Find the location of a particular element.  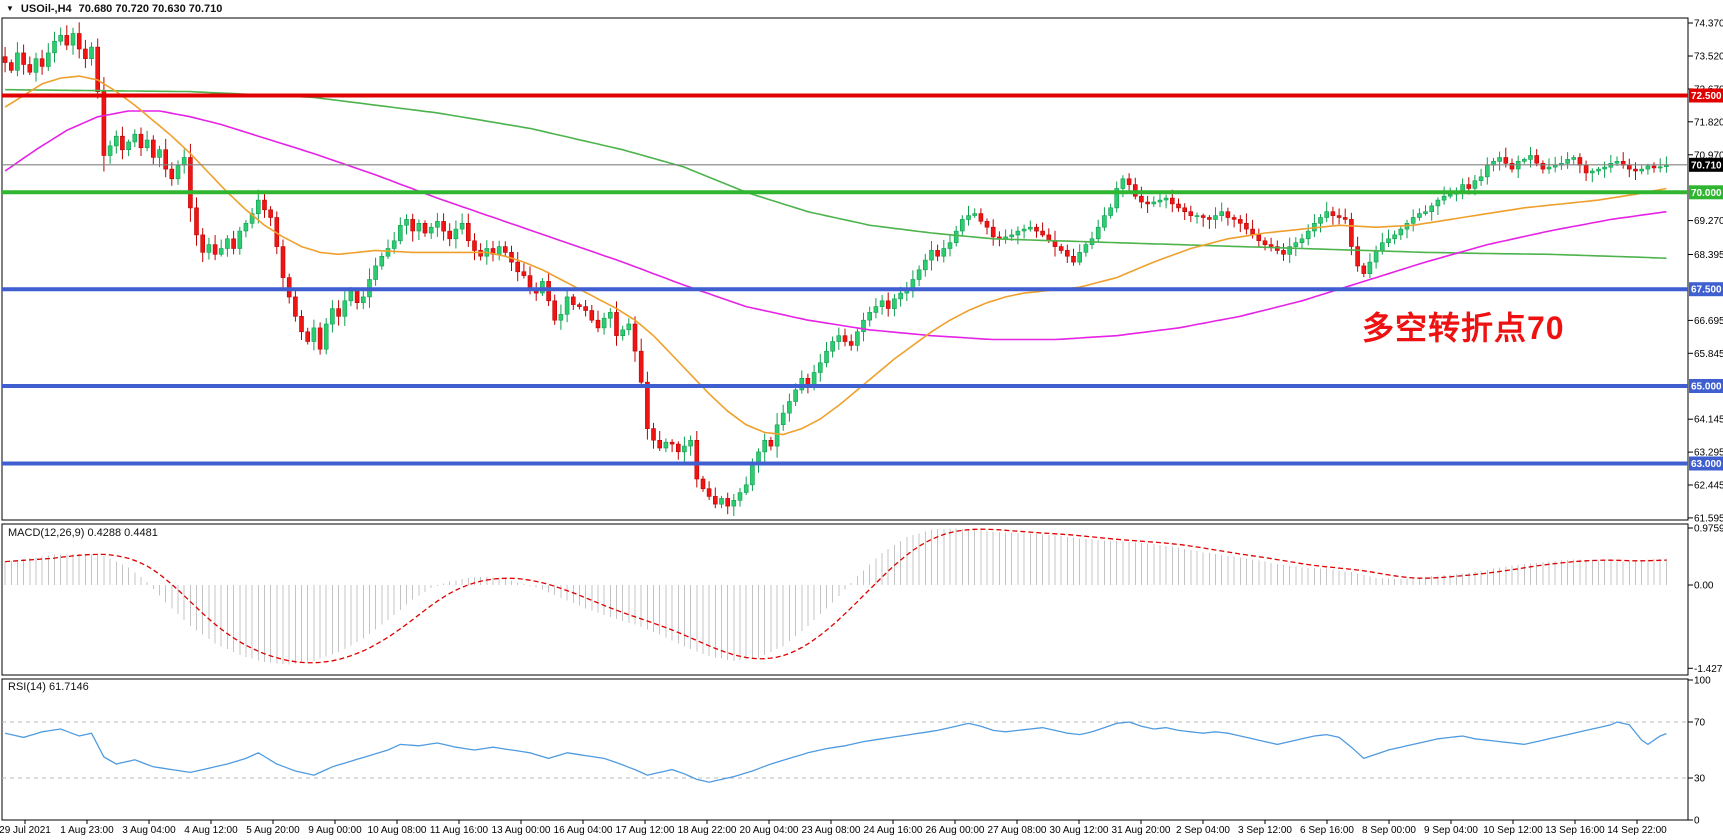

svg-text: 74.370 is located at coordinates (1708, 24).